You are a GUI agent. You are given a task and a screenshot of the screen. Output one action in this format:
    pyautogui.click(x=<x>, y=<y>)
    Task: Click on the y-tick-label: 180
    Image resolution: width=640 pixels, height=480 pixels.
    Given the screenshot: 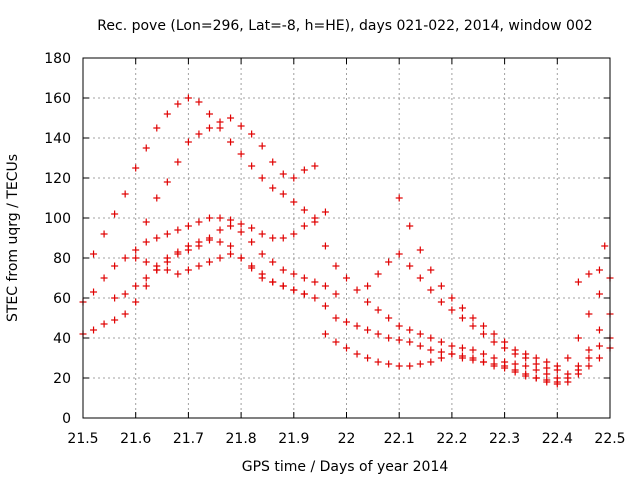 What is the action you would take?
    pyautogui.click(x=57, y=59)
    